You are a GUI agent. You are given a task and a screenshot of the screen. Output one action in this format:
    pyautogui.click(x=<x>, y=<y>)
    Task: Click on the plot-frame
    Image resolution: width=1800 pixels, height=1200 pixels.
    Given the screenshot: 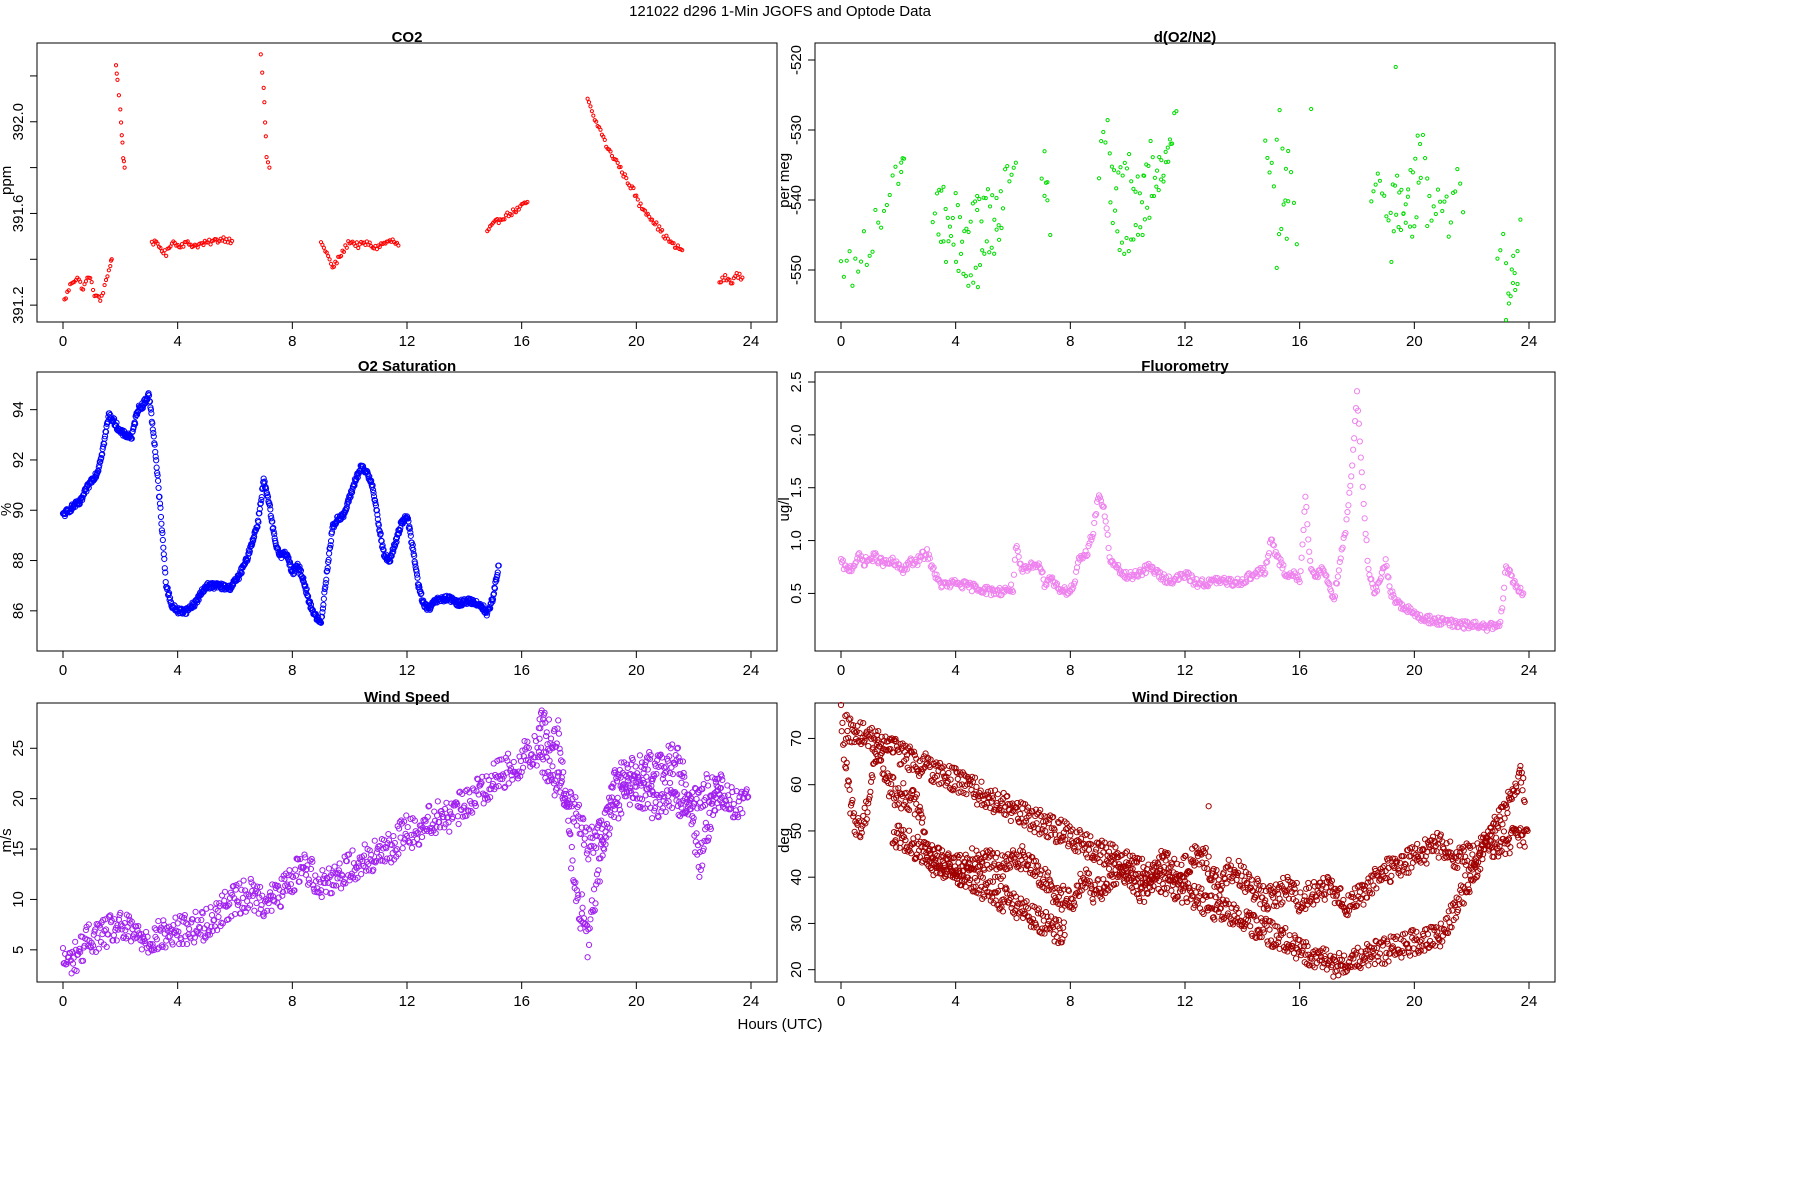 What is the action you would take?
    pyautogui.click(x=407, y=511)
    